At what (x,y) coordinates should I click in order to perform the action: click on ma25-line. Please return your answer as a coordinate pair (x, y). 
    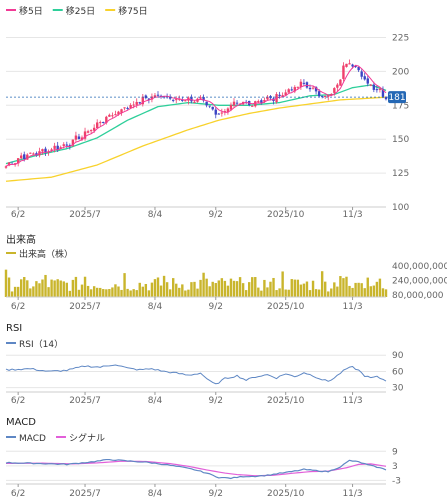
    Looking at the image, I should click on (196, 124).